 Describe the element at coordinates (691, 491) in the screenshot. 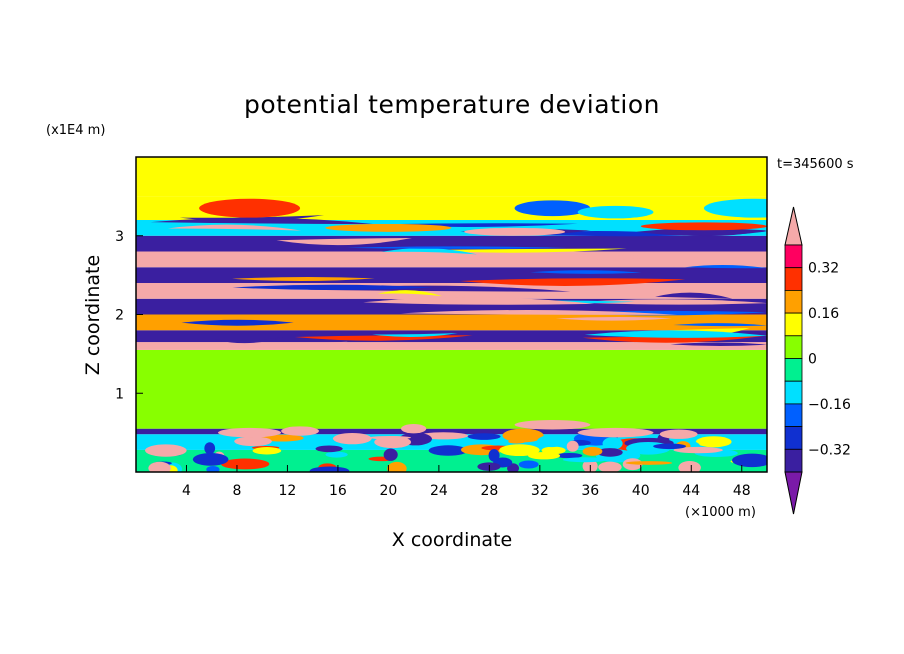

I see `x-tick-label: 44` at that location.